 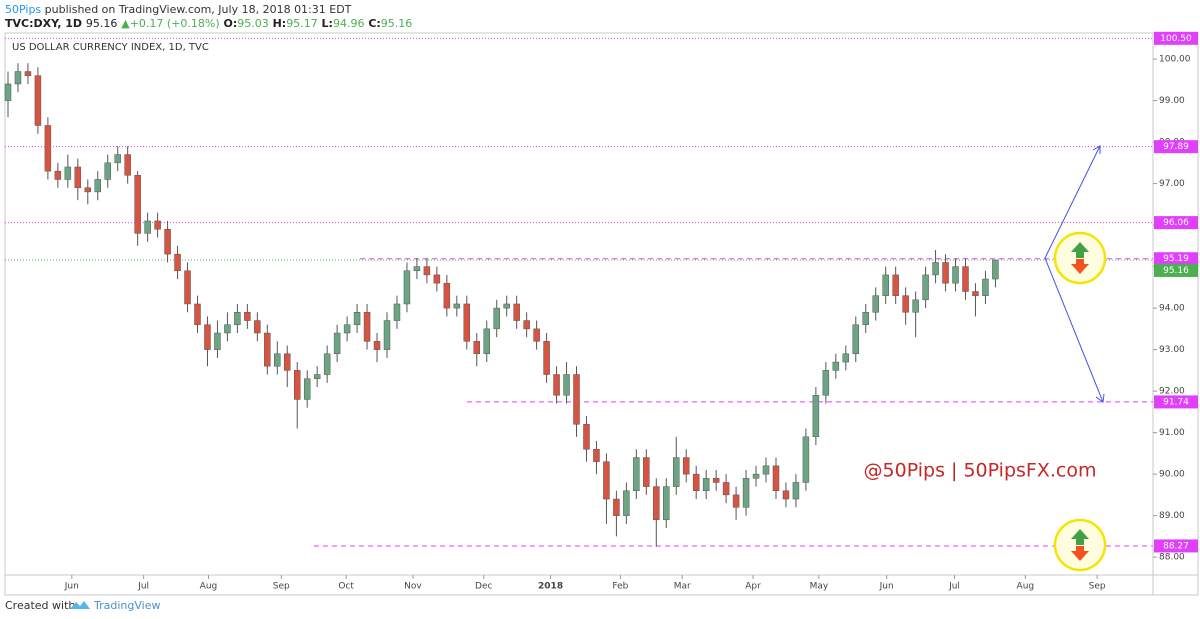 What do you see at coordinates (753, 587) in the screenshot?
I see `x-tick-label: Apr` at bounding box center [753, 587].